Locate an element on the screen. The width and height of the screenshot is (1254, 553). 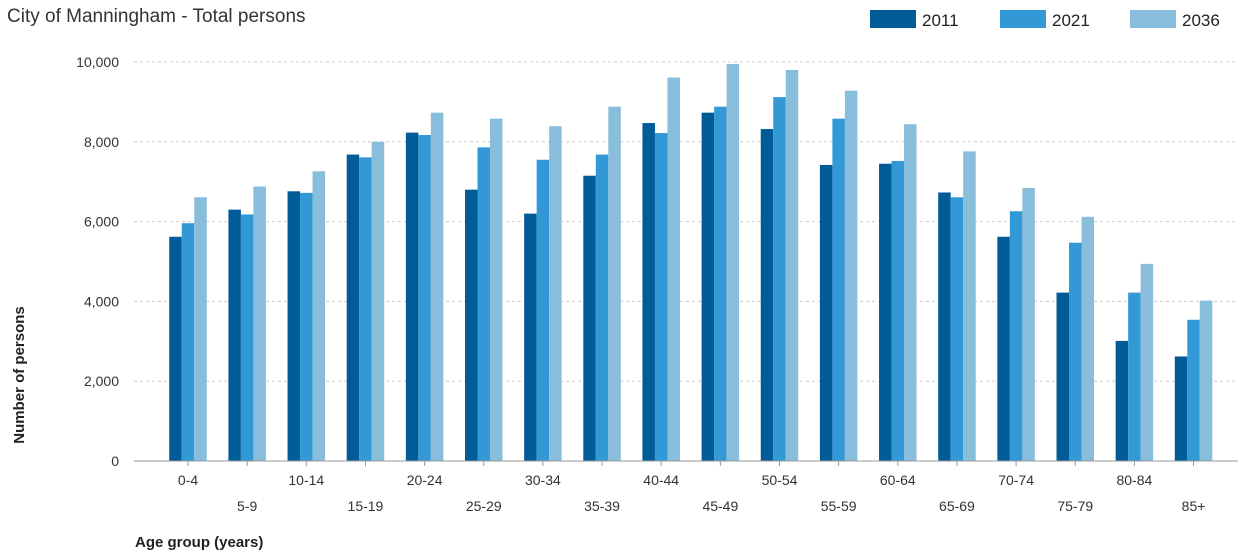
legend-swatch-2036 is located at coordinates (1153, 19).